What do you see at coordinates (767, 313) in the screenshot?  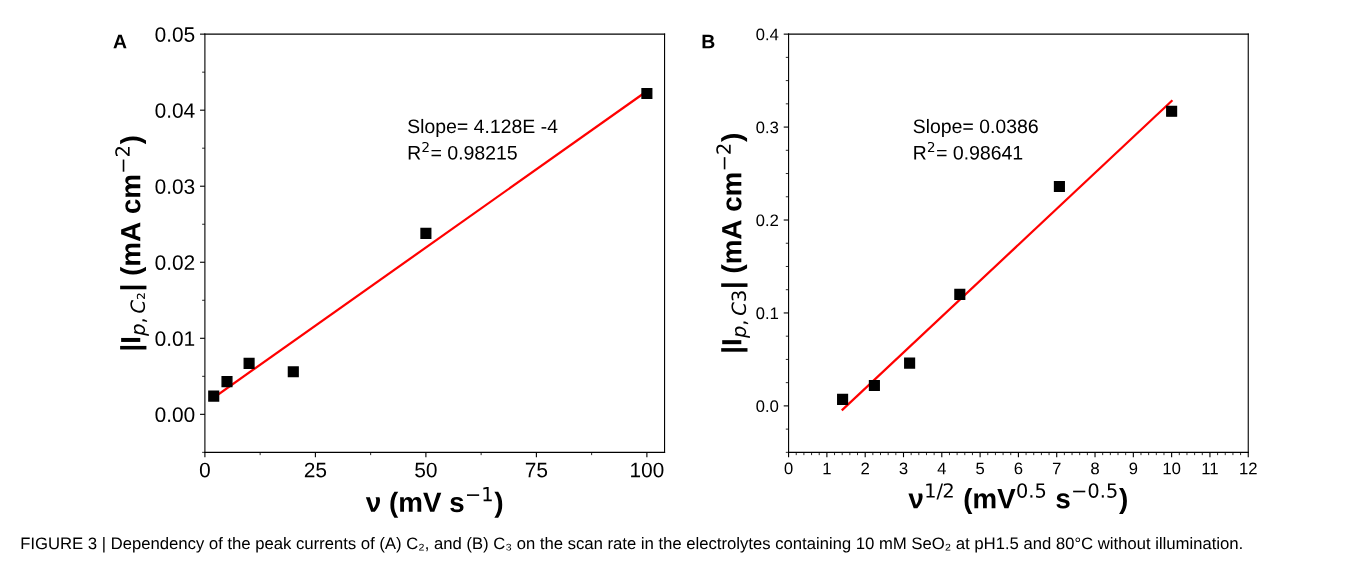 I see `y-tick-label: 0.1` at bounding box center [767, 313].